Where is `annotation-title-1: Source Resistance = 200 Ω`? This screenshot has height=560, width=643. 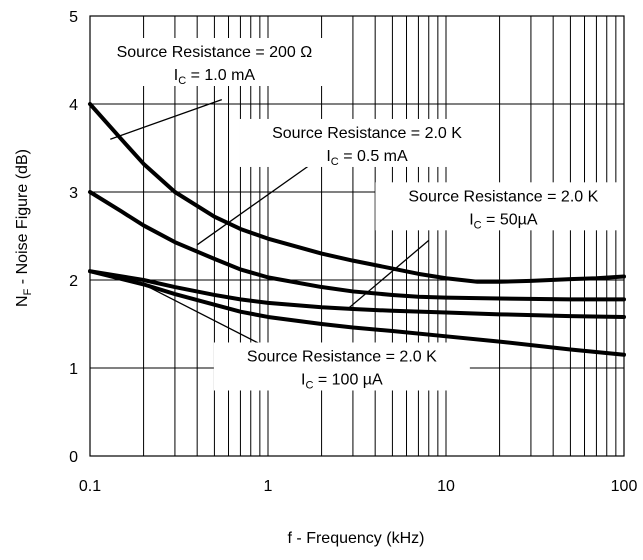
annotation-title-1: Source Resistance = 200 Ω is located at coordinates (215, 52).